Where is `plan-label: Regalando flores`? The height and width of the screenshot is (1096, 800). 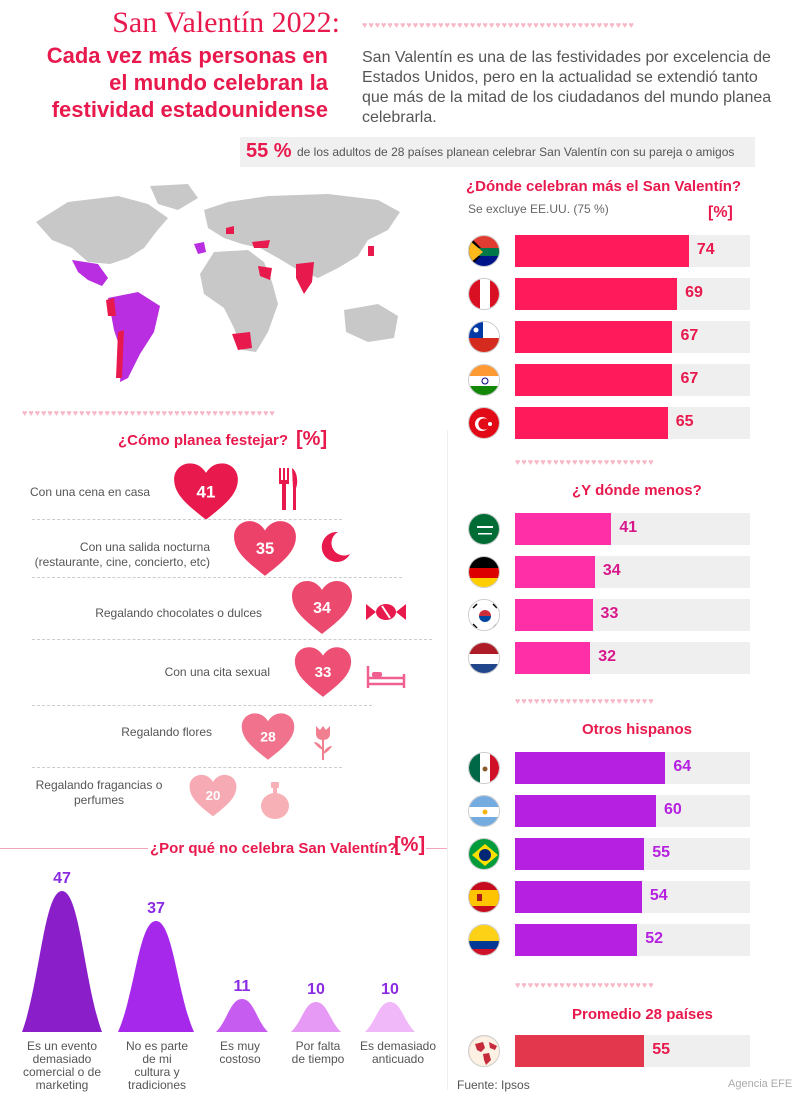 plan-label: Regalando flores is located at coordinates (166, 732).